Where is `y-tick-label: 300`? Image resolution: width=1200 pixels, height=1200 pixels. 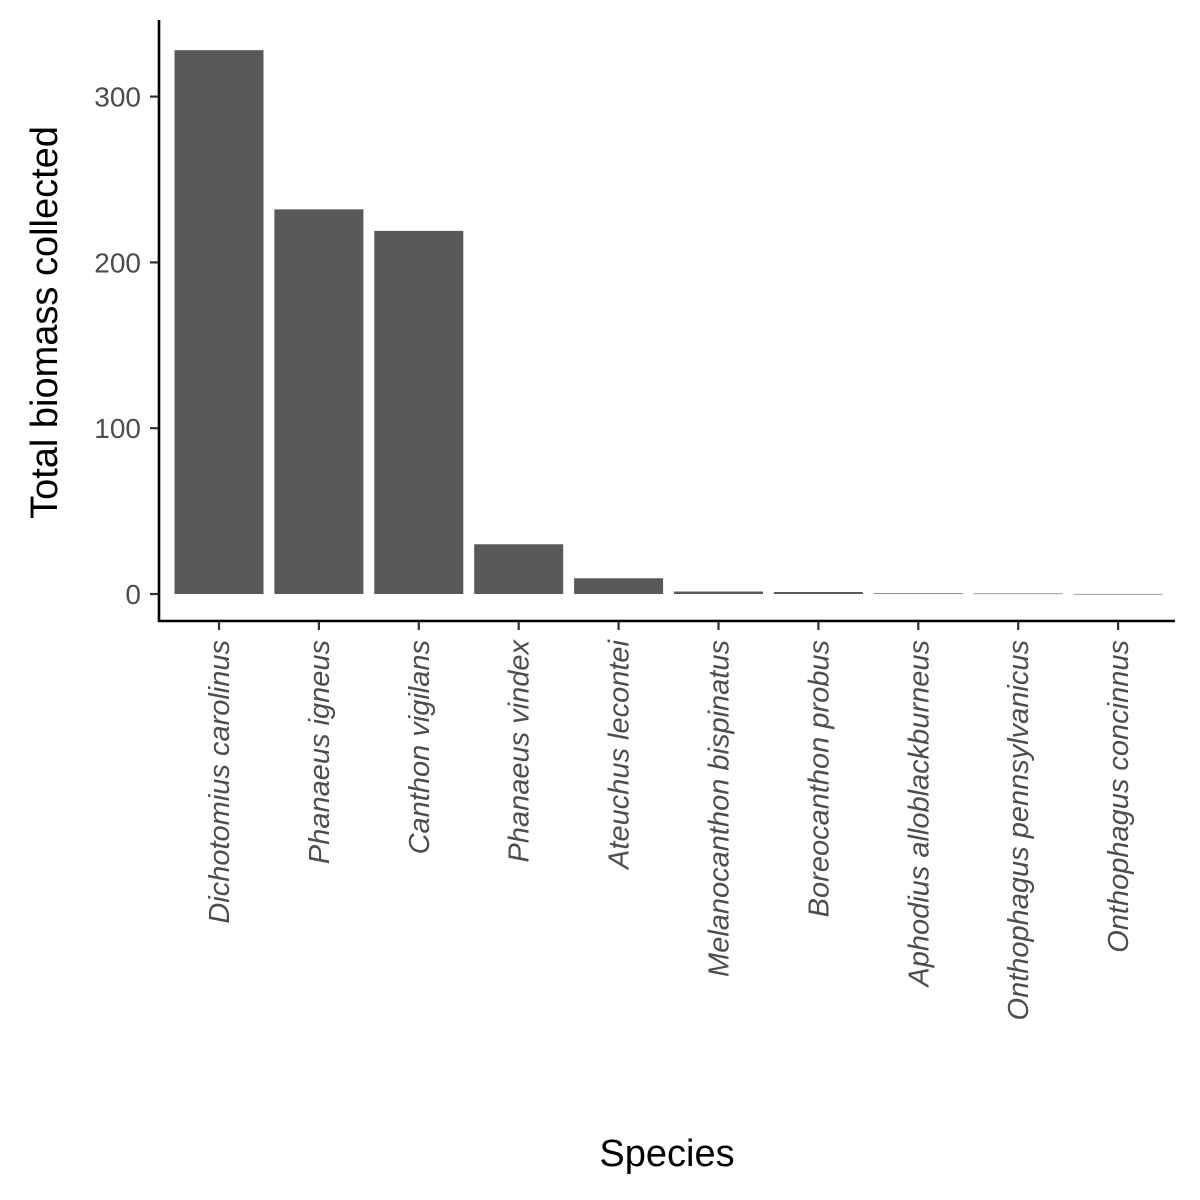
y-tick-label: 300 is located at coordinates (117, 97).